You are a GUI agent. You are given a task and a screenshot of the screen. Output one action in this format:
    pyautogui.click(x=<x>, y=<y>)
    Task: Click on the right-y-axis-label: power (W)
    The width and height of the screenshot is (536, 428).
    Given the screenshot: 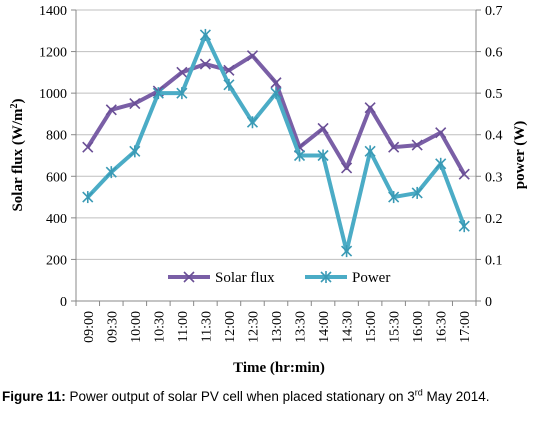 What is the action you would take?
    pyautogui.click(x=520, y=155)
    